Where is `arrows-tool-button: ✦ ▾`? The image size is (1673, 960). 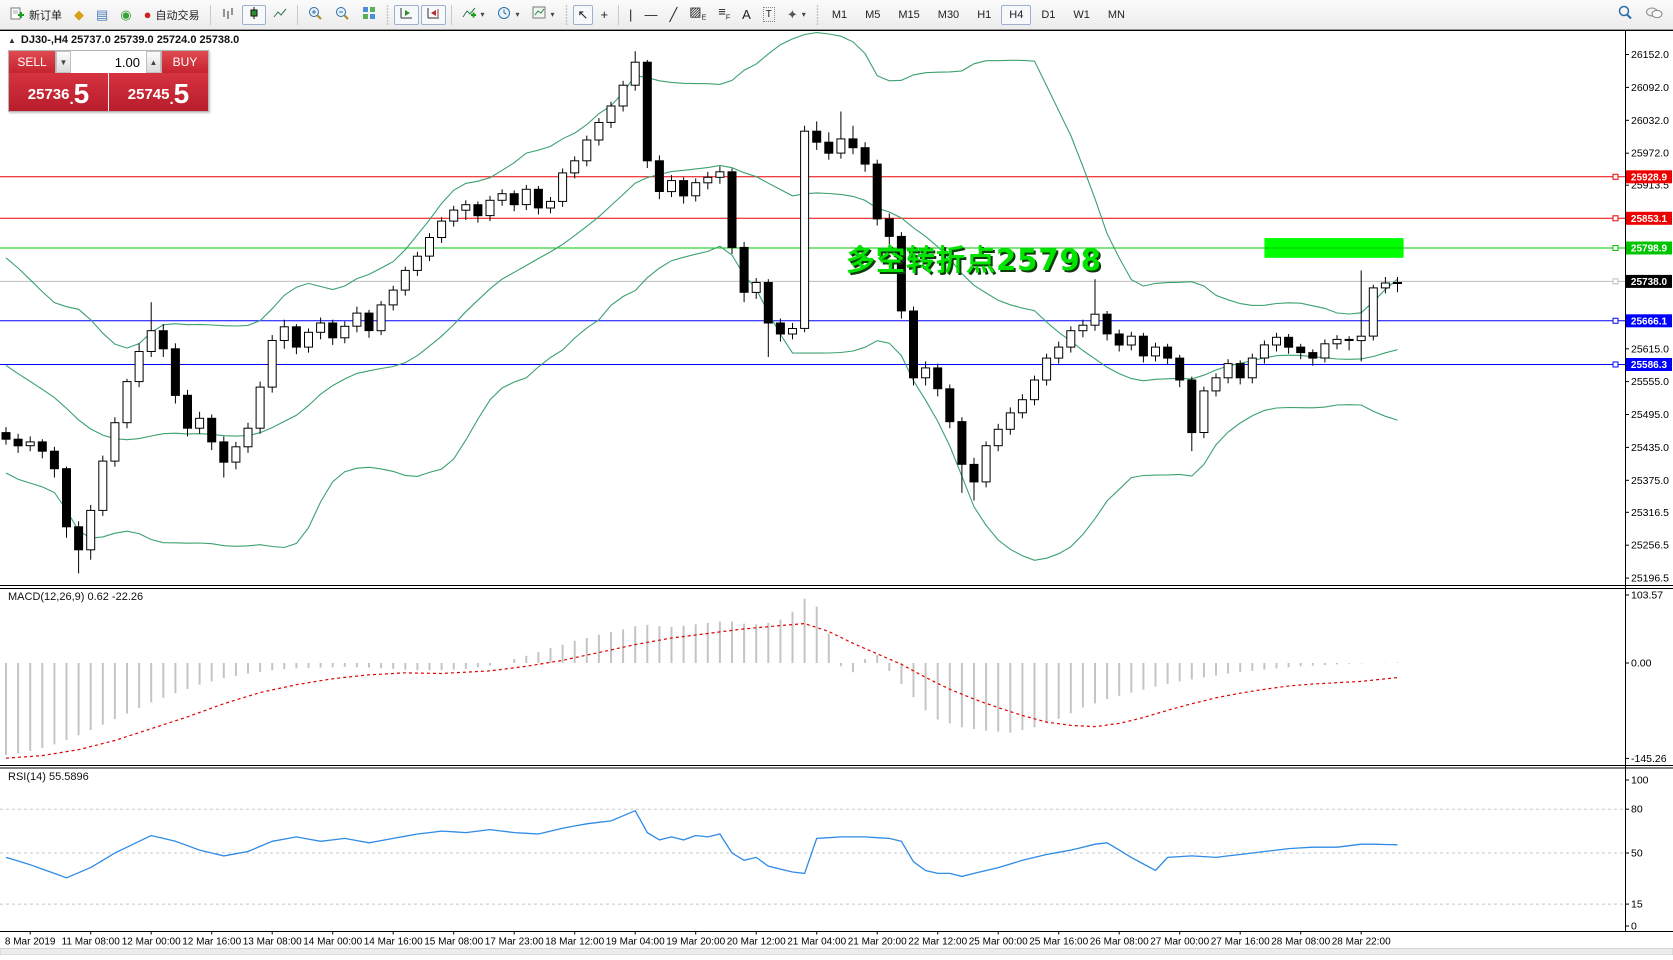 arrows-tool-button: ✦ ▾ is located at coordinates (796, 15).